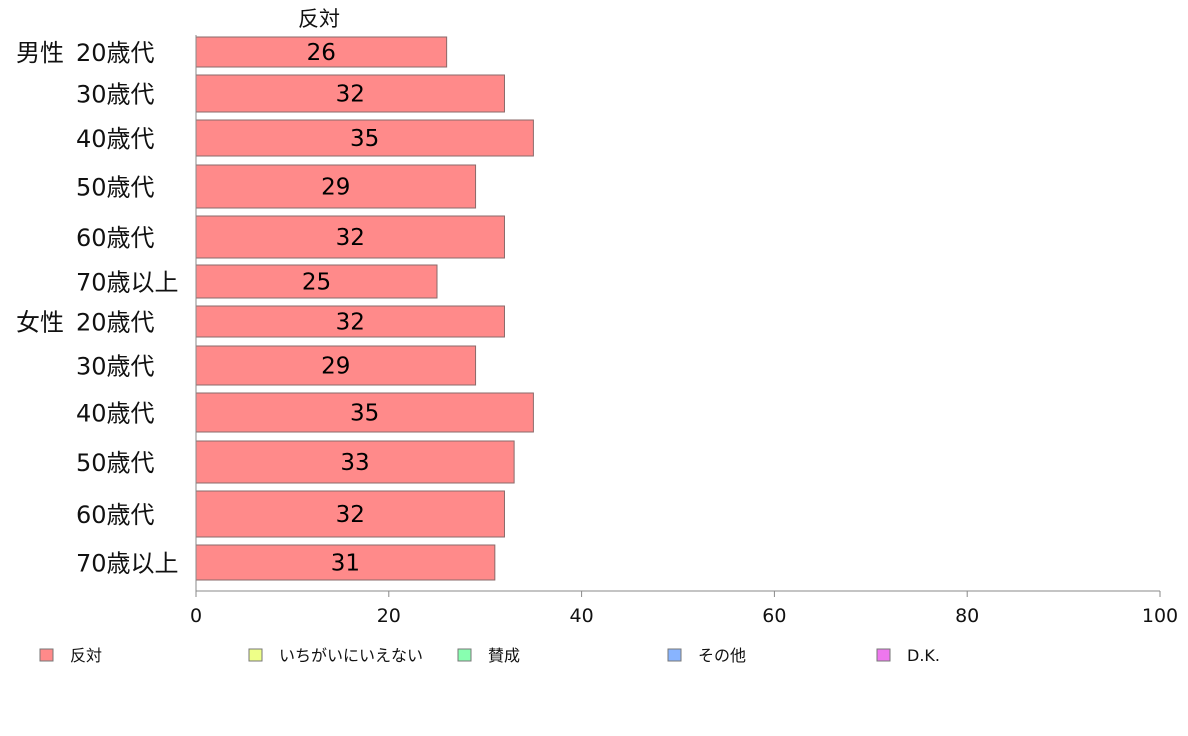 The image size is (1188, 736). Describe the element at coordinates (504, 655) in the screenshot. I see `legend-label: 賛成` at that location.